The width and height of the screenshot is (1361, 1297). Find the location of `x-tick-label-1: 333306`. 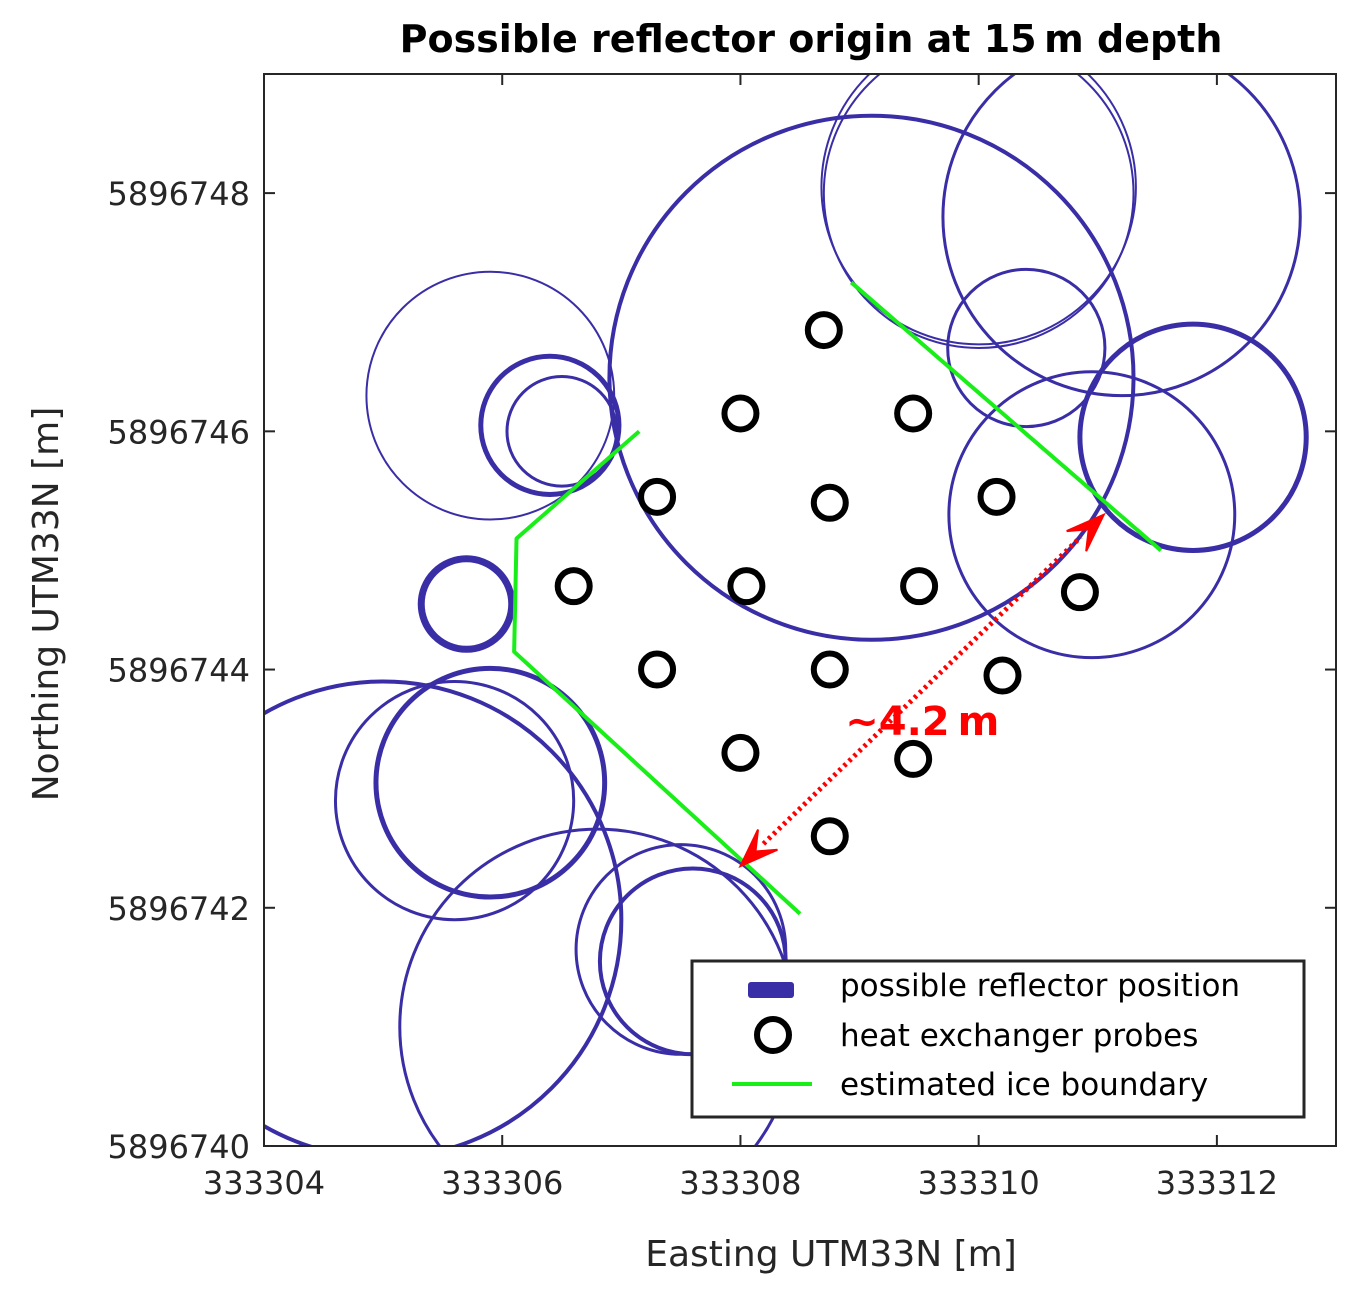

x-tick-label-1: 333306 is located at coordinates (502, 1183).